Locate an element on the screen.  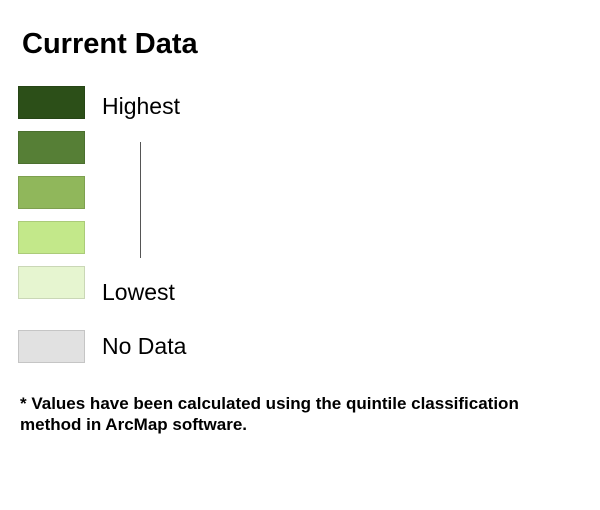
legend-swatch-no-data is located at coordinates (51, 346).